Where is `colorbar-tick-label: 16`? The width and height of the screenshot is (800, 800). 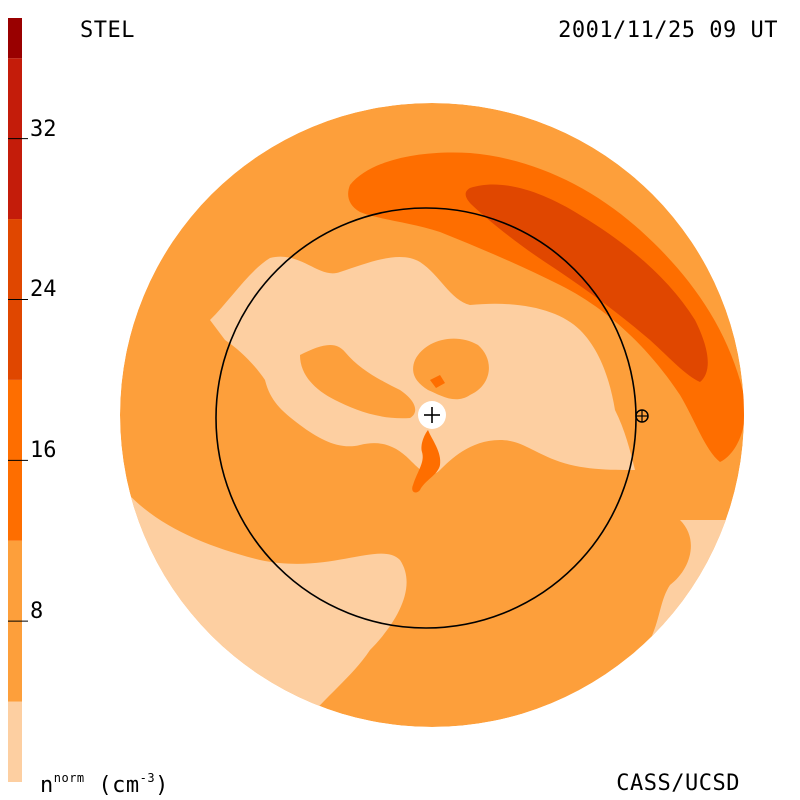 colorbar-tick-label: 16 is located at coordinates (43, 451).